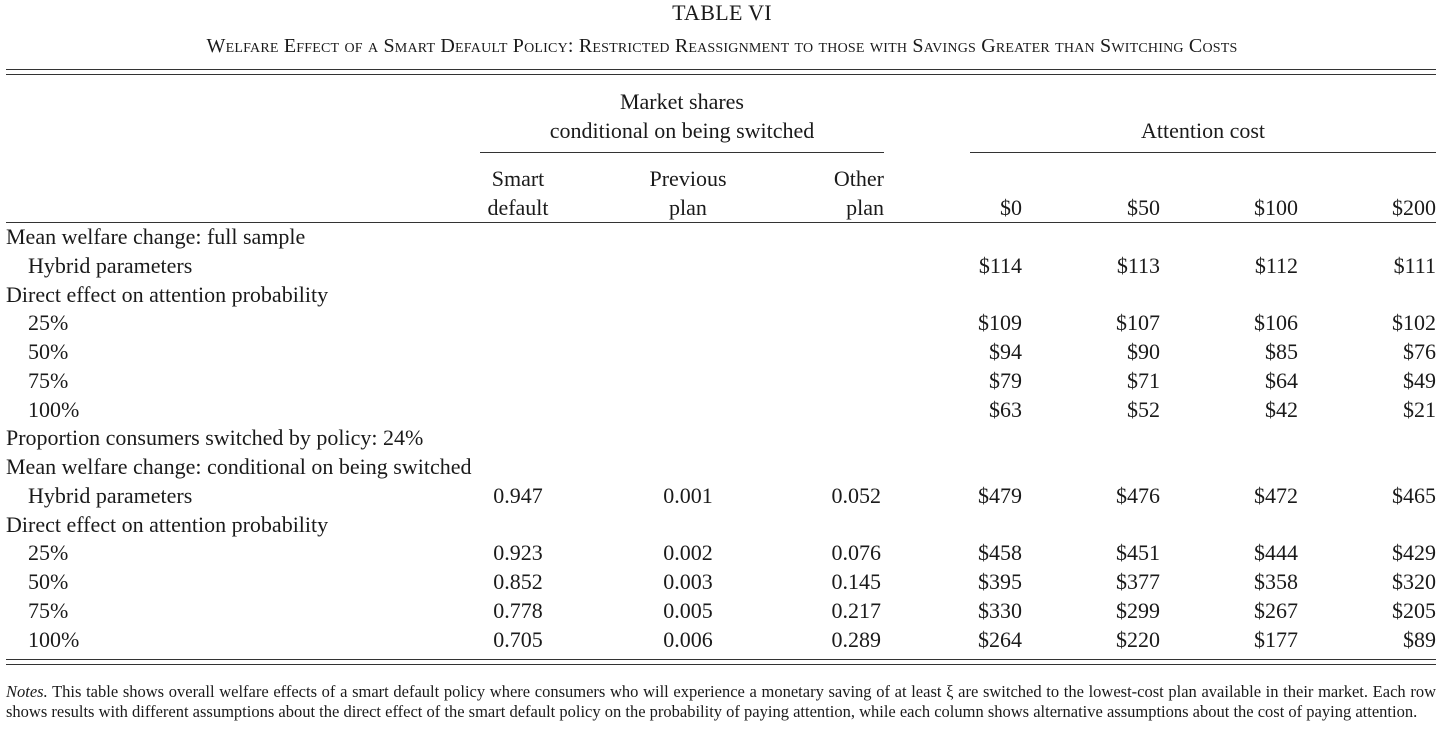  I want to click on welfare-cost-0: $79, so click(1005, 380).